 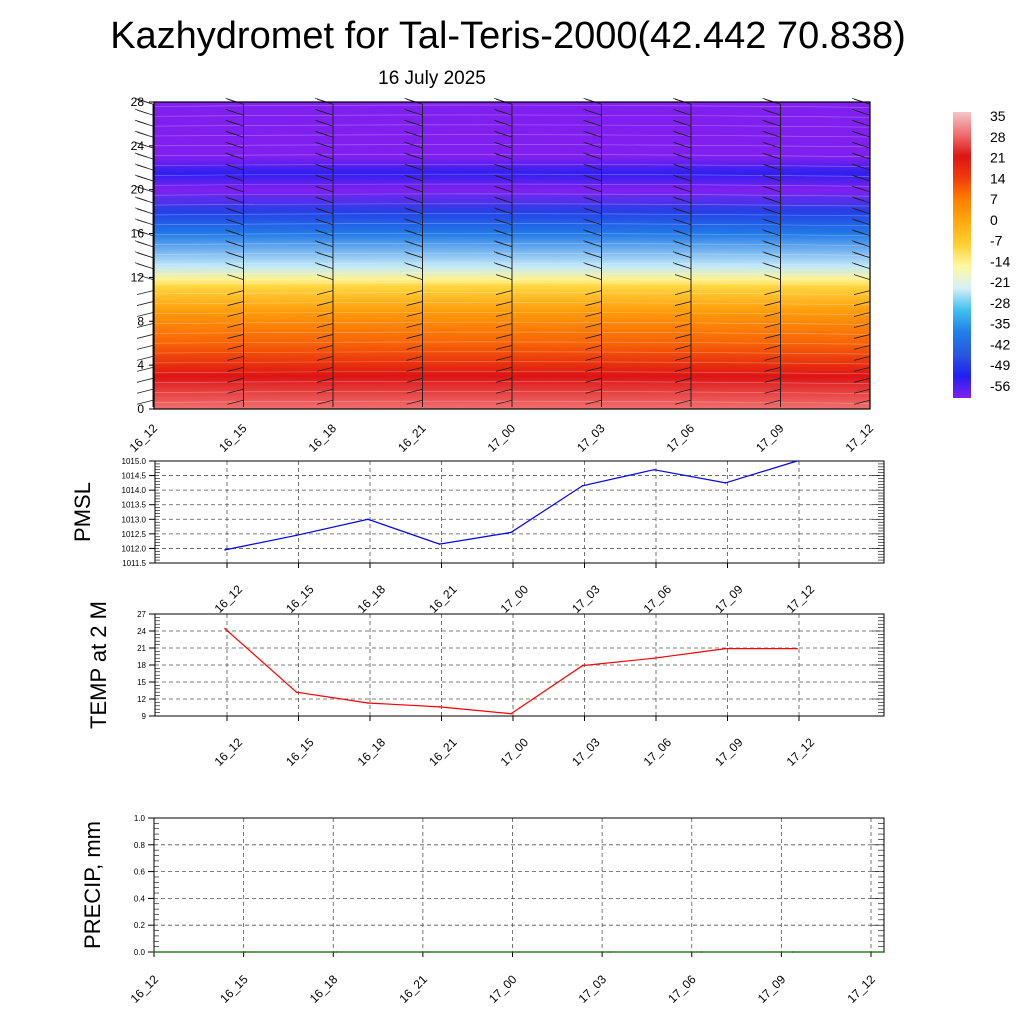 What do you see at coordinates (1000, 282) in the screenshot?
I see `colorbar-label: -21` at bounding box center [1000, 282].